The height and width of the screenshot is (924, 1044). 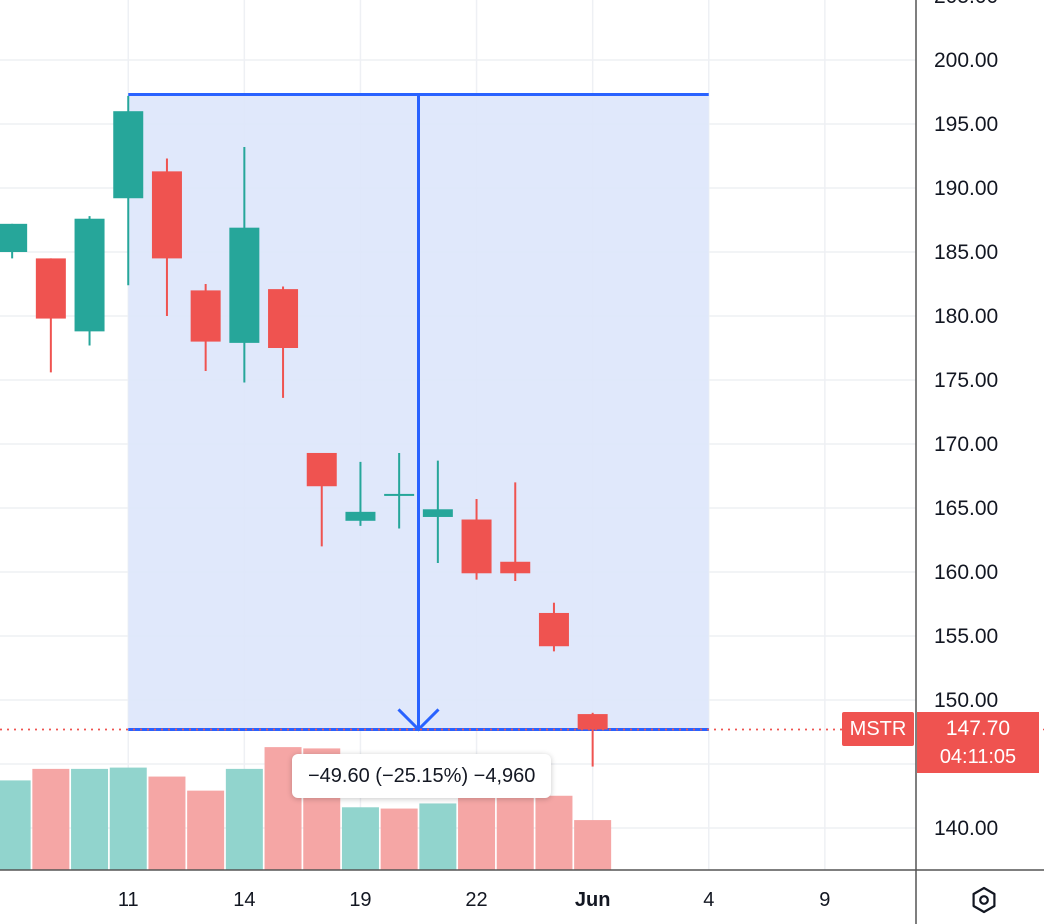 I want to click on price-tick-label: 170.00, so click(x=966, y=444).